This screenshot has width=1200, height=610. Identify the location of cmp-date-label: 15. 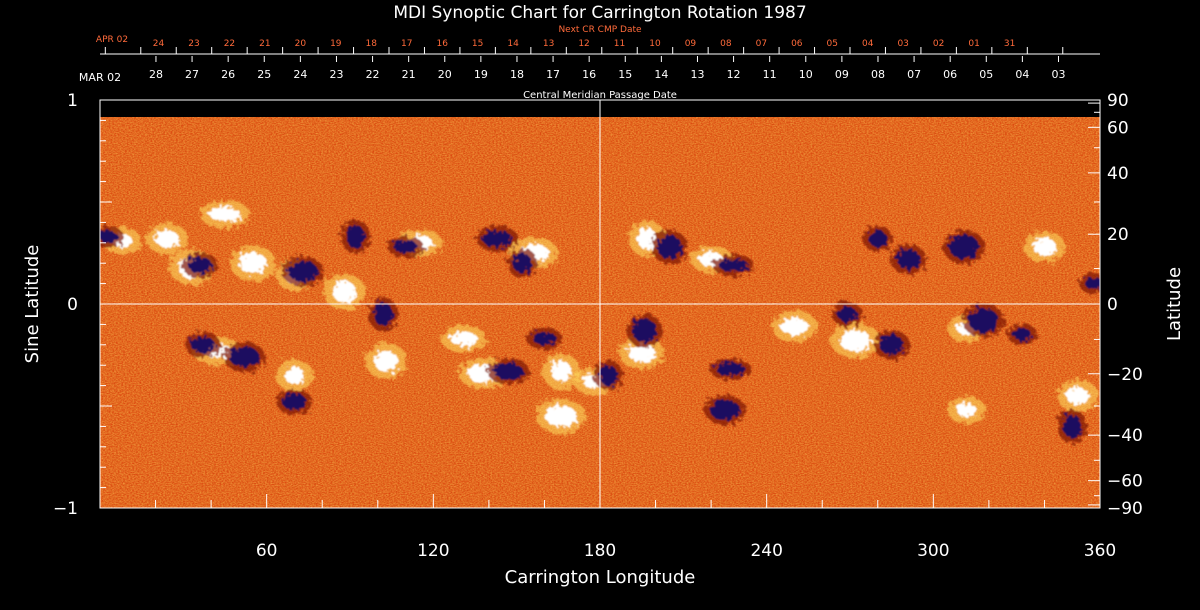
(625, 74).